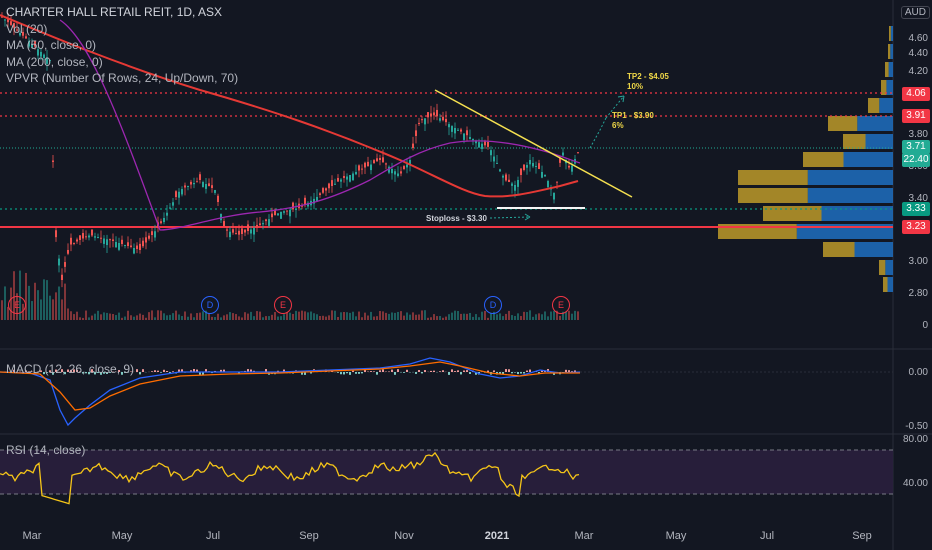  Describe the element at coordinates (54, 61) in the screenshot. I see `indicator-ma200: MA (200, close, 0)` at that location.